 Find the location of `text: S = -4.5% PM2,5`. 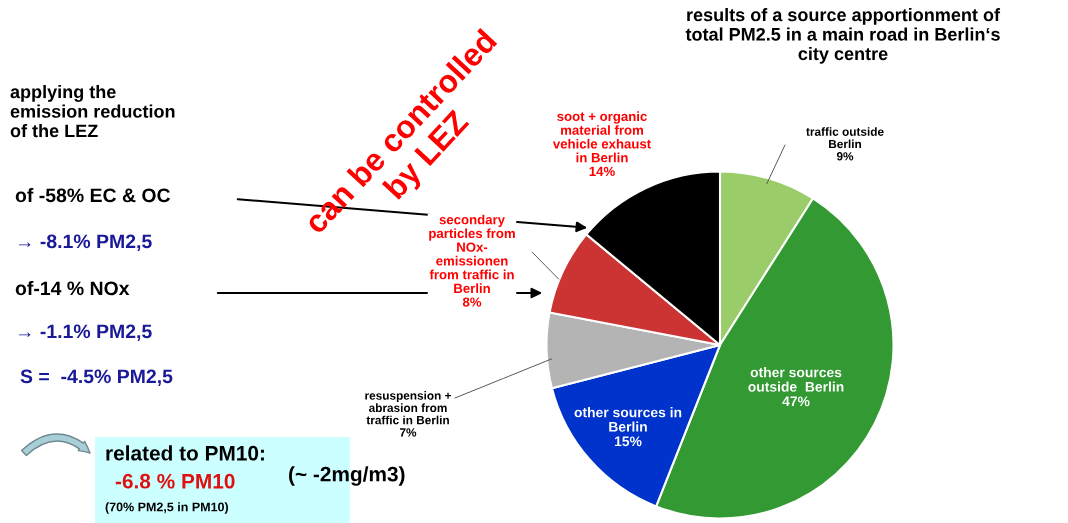

text: S = -4.5% PM2,5 is located at coordinates (96, 378).